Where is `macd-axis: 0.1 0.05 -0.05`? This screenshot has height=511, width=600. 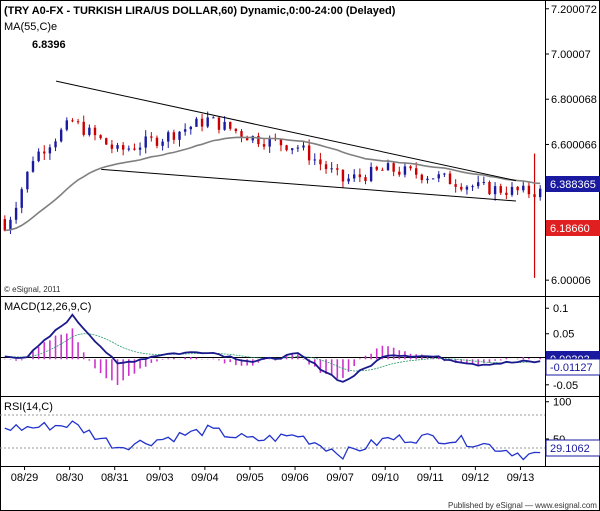 macd-axis: 0.1 0.05 -0.05 is located at coordinates (561, 347).